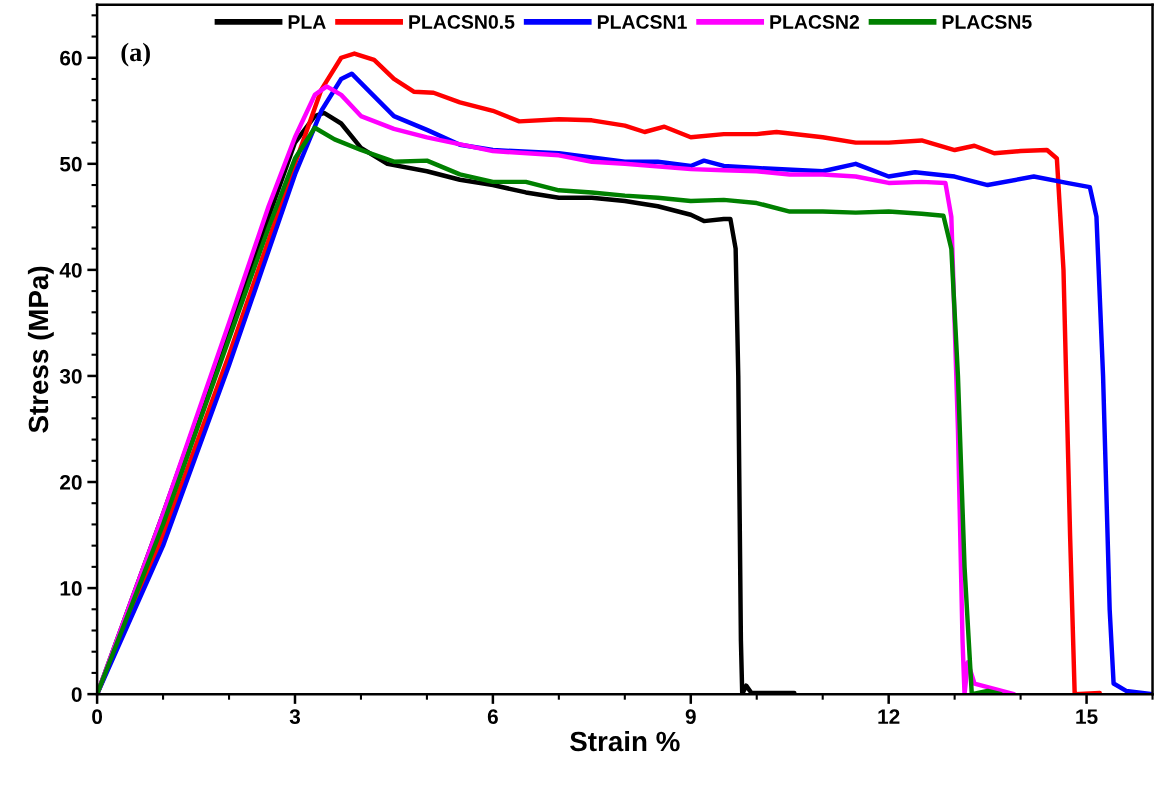 This screenshot has height=787, width=1156. I want to click on y-tick-label: 10, so click(71, 588).